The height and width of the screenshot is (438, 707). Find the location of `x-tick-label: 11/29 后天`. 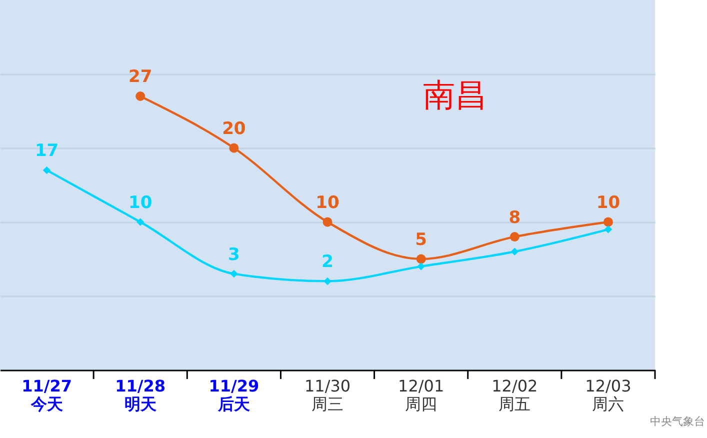

x-tick-label: 11/29 后天 is located at coordinates (234, 395).